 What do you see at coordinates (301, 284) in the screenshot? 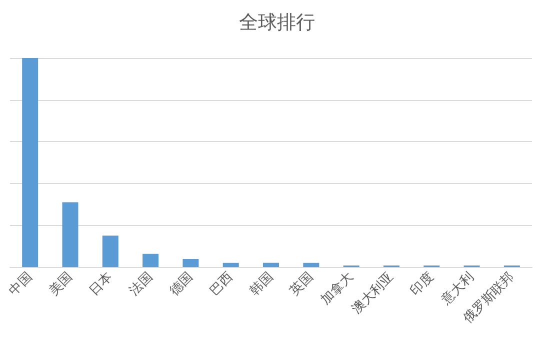
I see `x-tick-label: 英国` at bounding box center [301, 284].